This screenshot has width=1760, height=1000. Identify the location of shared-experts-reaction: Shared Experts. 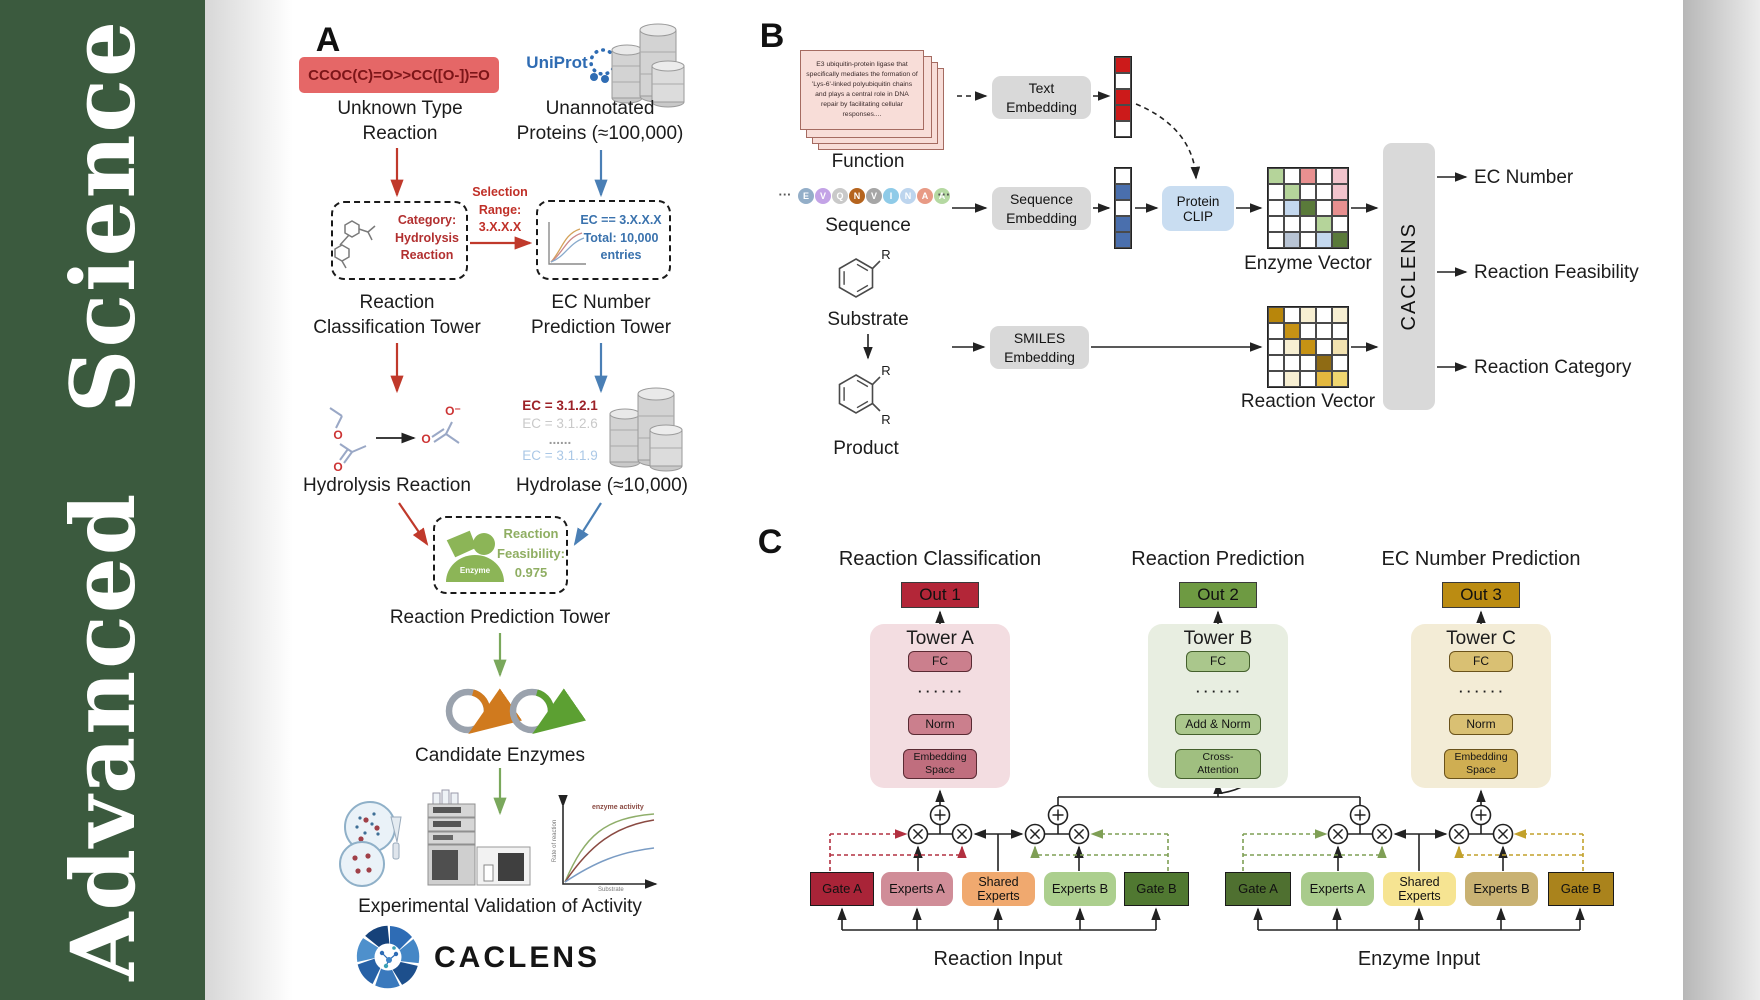
(998, 889).